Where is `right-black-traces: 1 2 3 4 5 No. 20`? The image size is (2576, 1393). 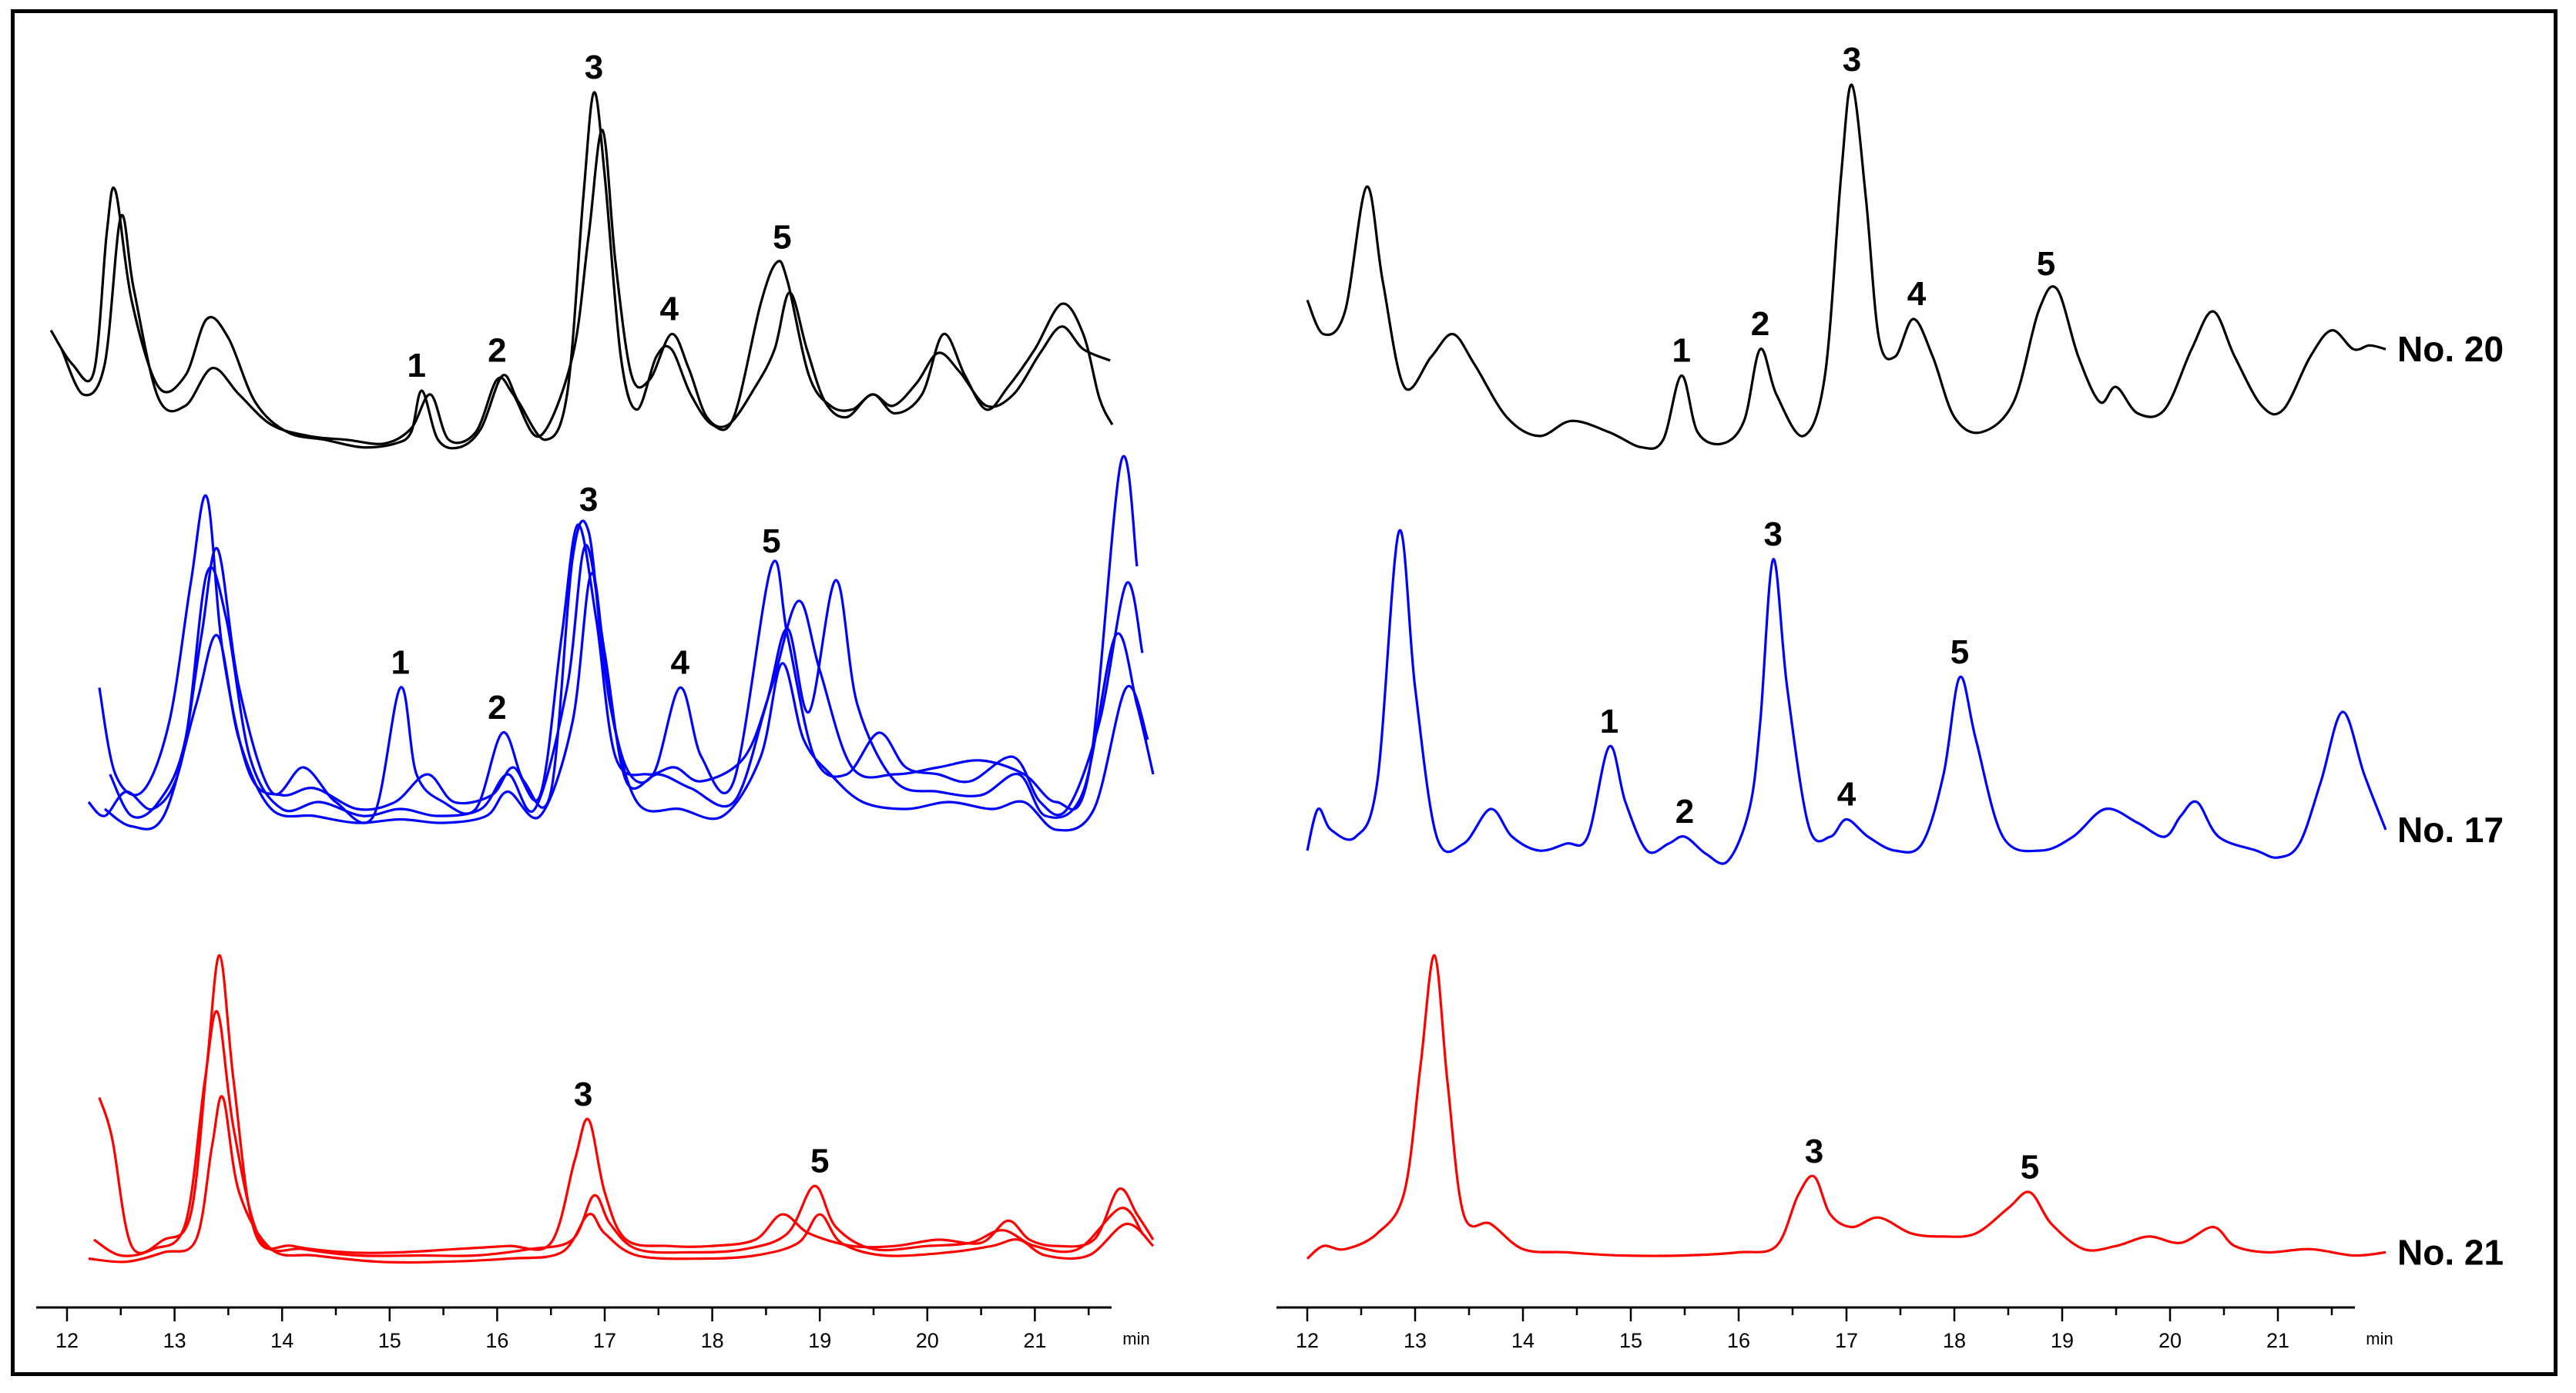
right-black-traces: 1 2 3 4 5 No. 20 is located at coordinates (1905, 245).